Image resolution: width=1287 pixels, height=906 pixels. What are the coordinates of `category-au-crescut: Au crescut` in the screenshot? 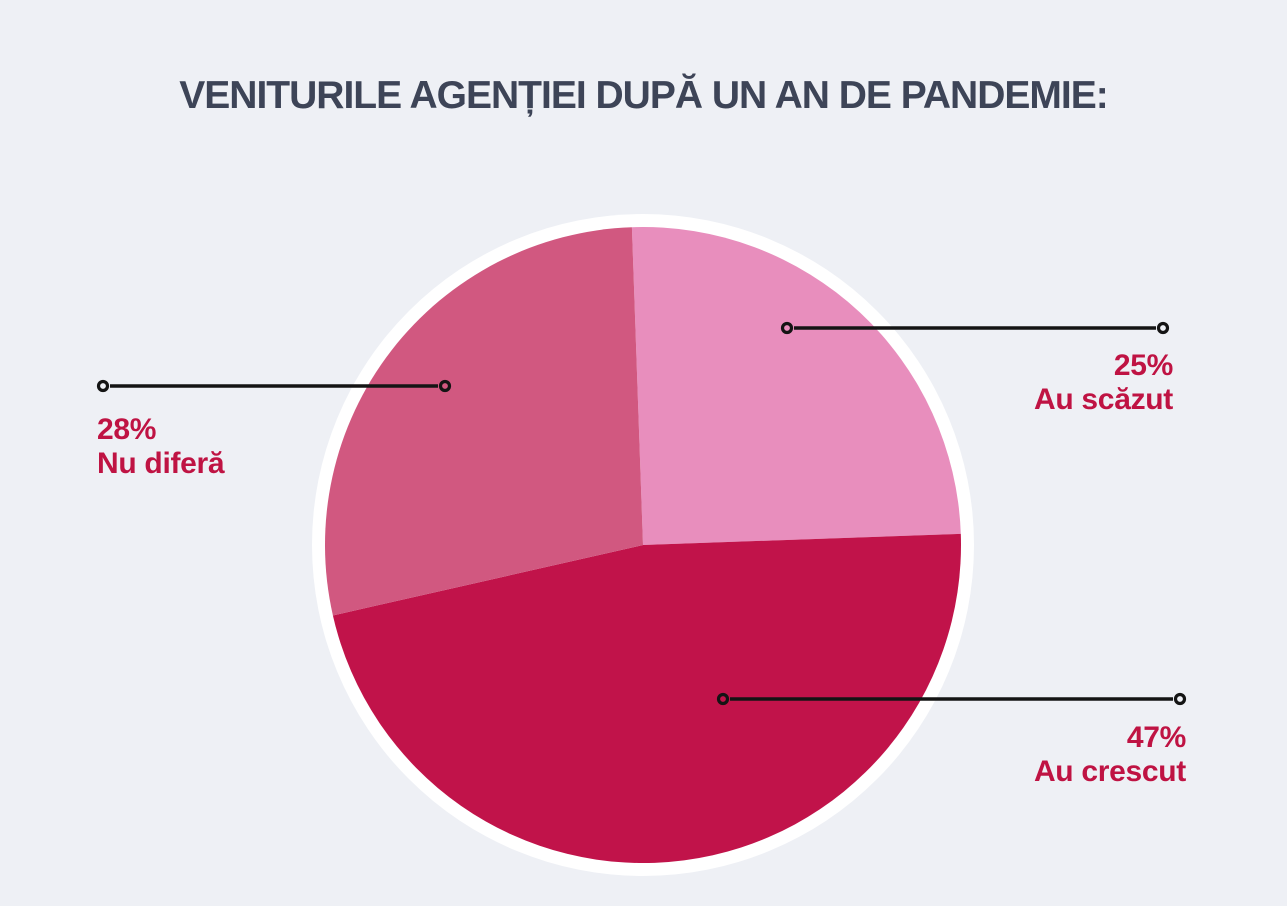 It's located at (1109, 771).